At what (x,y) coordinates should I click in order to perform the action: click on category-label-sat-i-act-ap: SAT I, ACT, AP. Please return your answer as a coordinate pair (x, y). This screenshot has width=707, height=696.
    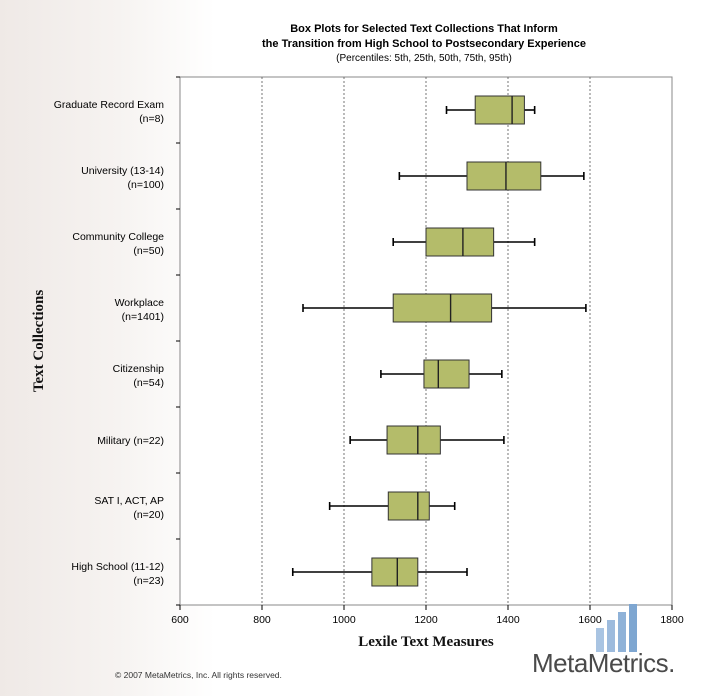
    Looking at the image, I should click on (129, 501).